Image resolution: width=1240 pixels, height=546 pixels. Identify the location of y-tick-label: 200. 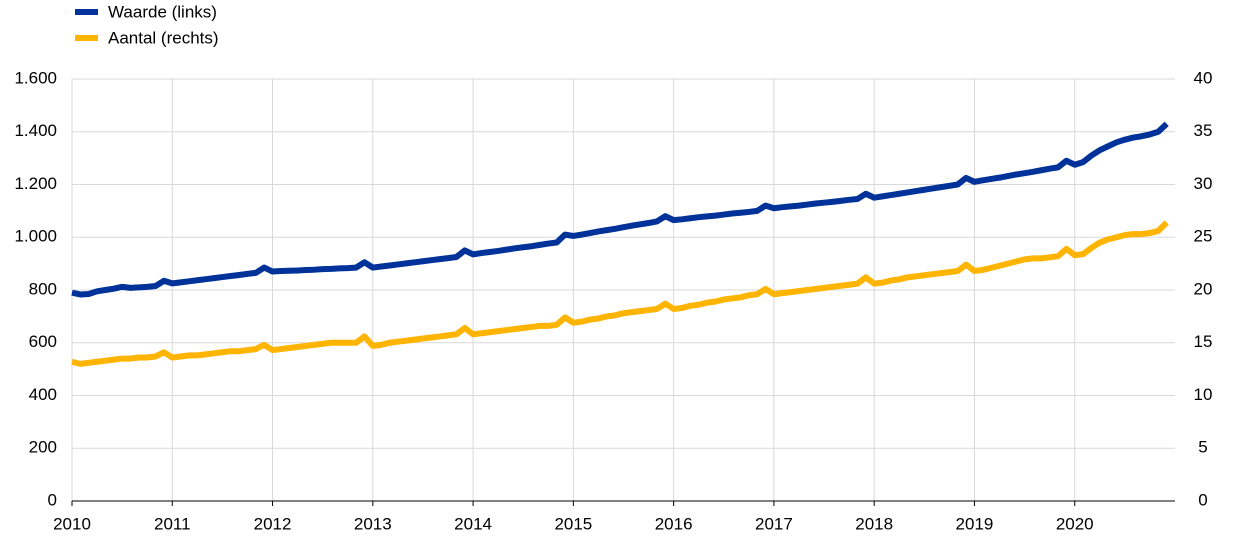
(43, 447).